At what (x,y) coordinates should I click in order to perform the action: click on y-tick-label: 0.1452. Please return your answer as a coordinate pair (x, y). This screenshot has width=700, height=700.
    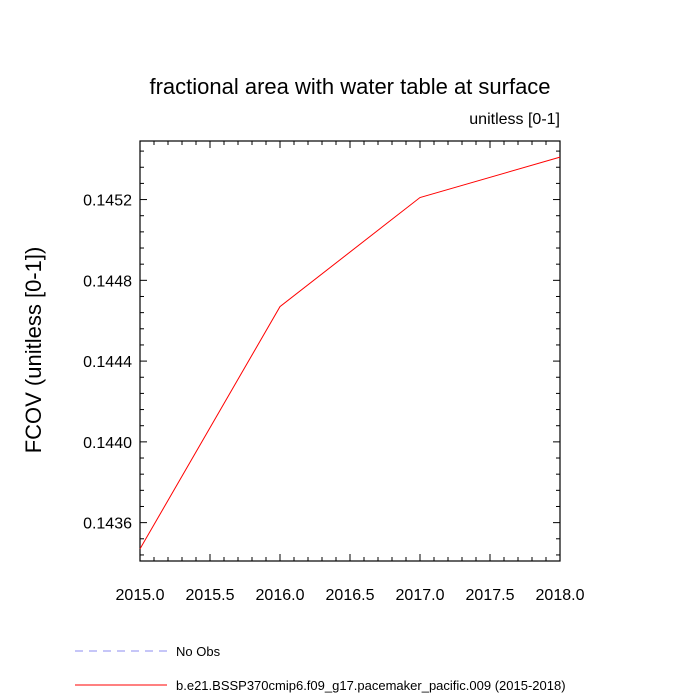
    Looking at the image, I should click on (107, 201).